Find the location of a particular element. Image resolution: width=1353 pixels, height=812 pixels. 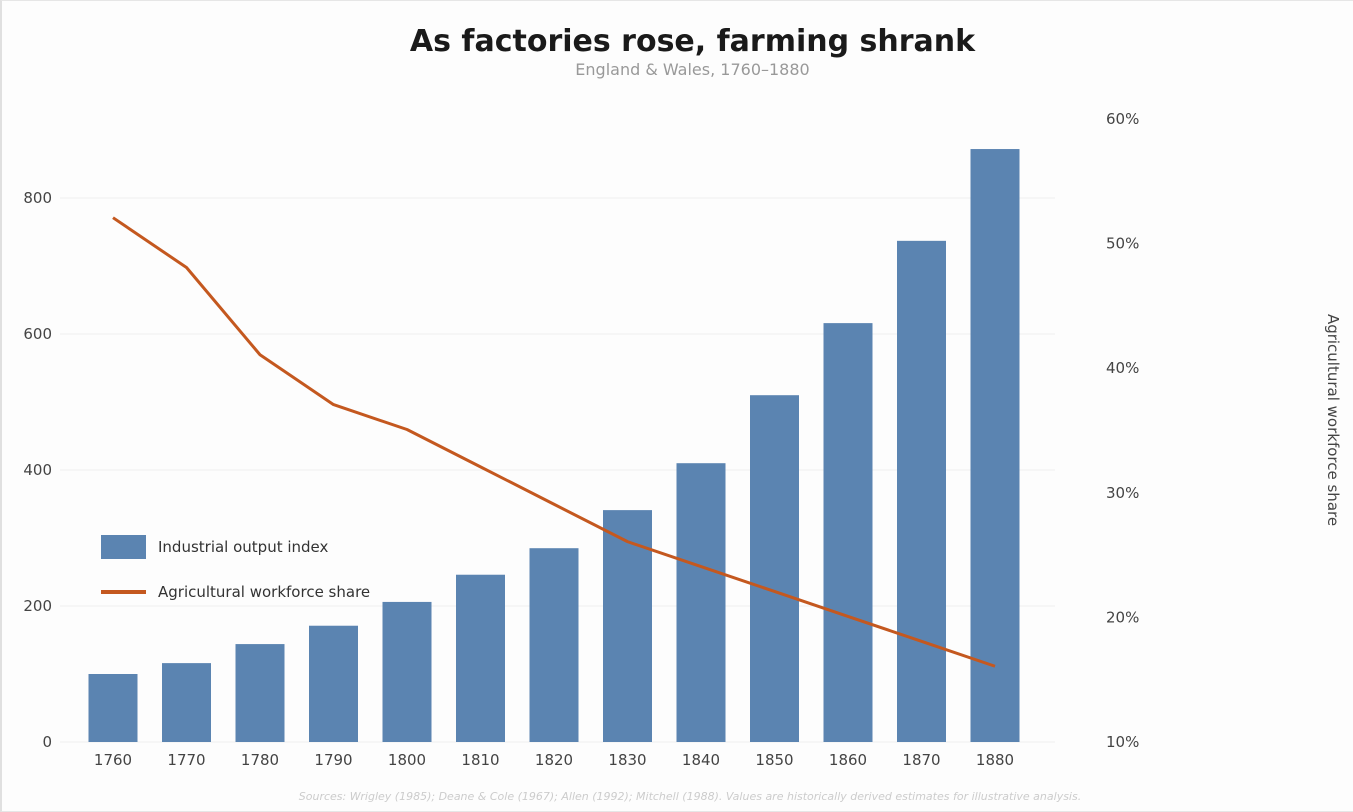

legend-label-line: Agricultural workforce share is located at coordinates (264, 592).